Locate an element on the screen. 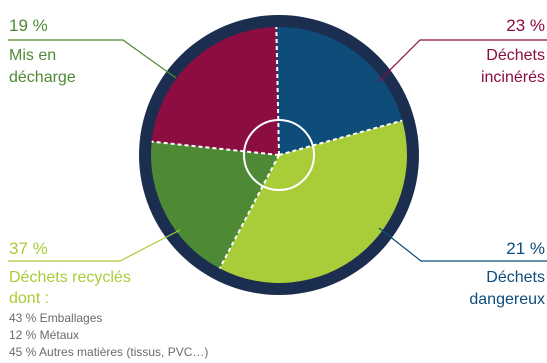 The height and width of the screenshot is (363, 547). leader-line-recycles is located at coordinates (94, 245).